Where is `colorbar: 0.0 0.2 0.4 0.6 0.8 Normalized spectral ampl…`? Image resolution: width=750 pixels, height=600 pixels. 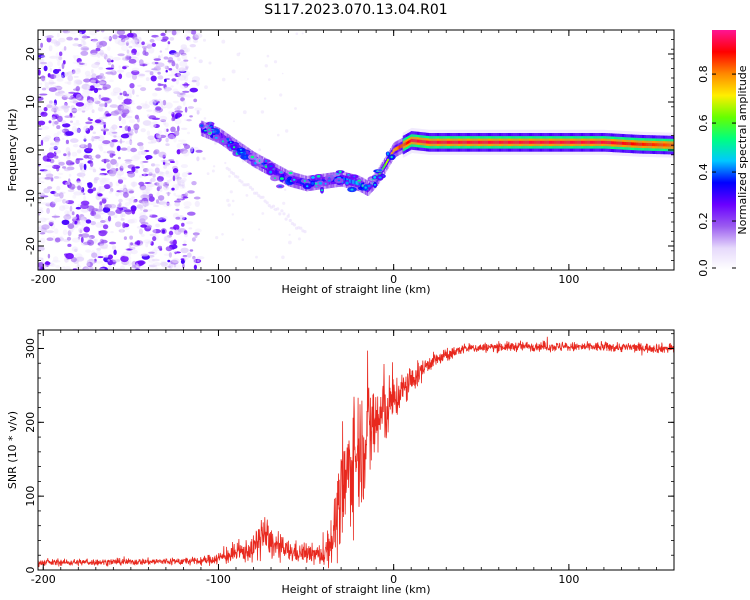 colorbar: 0.0 0.2 0.4 0.6 0.8 Normalized spectral ampl… is located at coordinates (723, 153).